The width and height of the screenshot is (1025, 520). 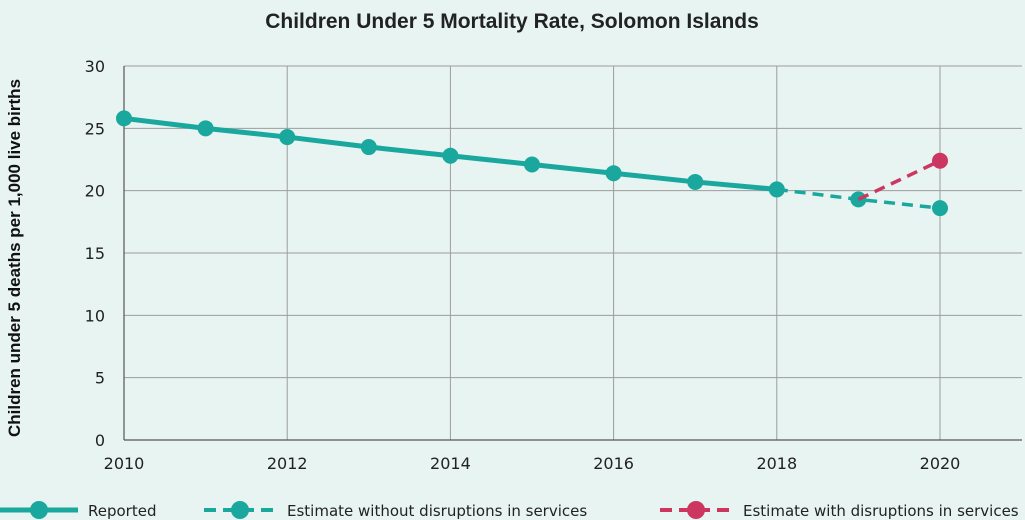 I want to click on y-tick-label: 5, so click(x=100, y=378).